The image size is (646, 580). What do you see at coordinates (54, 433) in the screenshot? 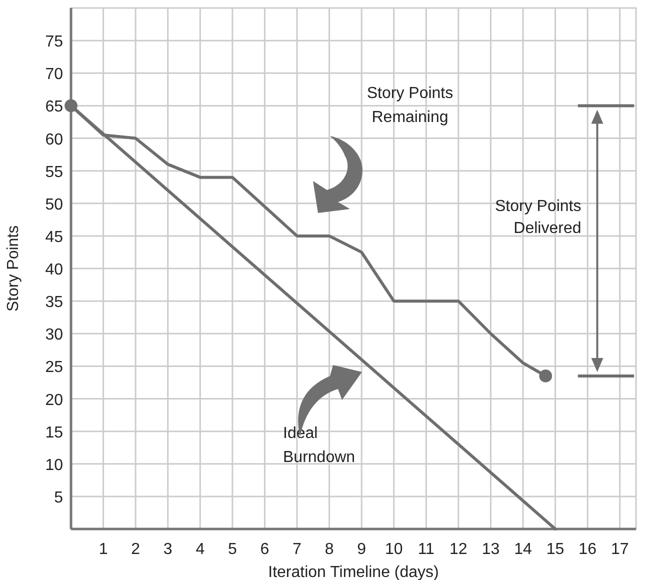
I see `y-tick-label: 15` at bounding box center [54, 433].